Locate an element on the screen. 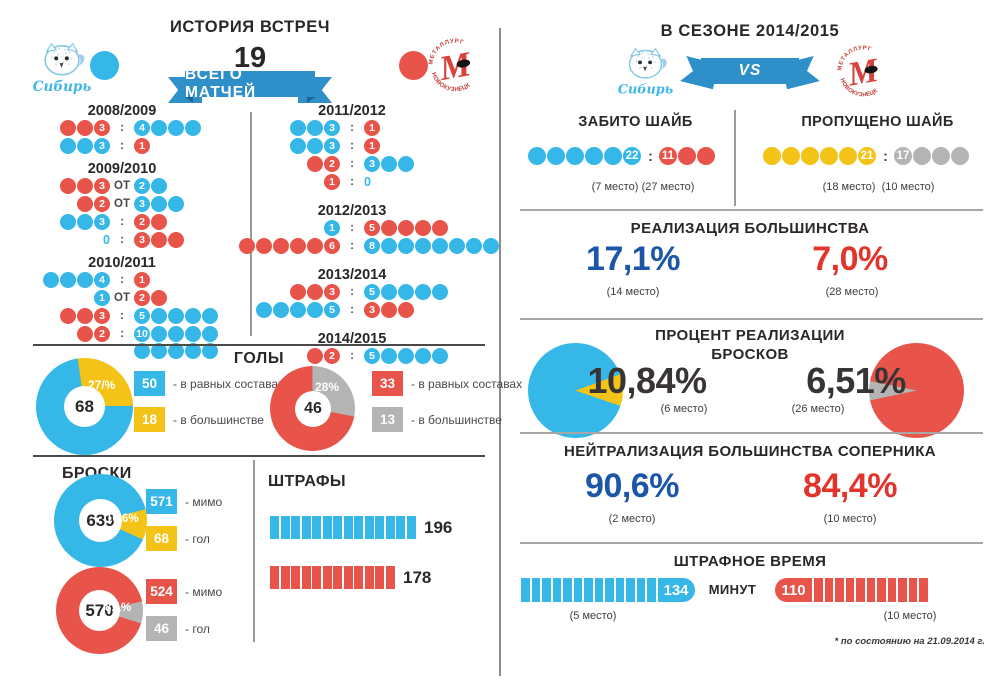 Image resolution: width=1000 pixels, height=681 pixels. shots-slice-label-sibir: 10,6% is located at coordinates (122, 519).